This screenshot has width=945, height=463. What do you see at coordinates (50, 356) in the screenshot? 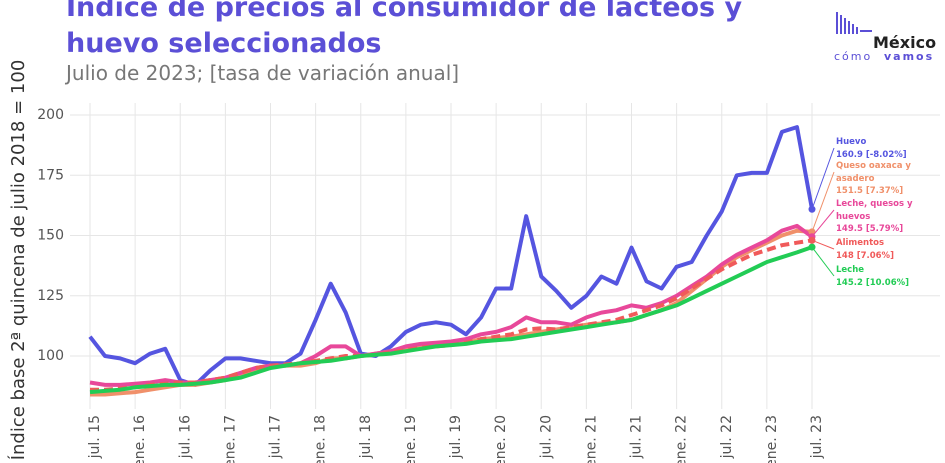
I see `y-tick-label: 100` at bounding box center [50, 356].